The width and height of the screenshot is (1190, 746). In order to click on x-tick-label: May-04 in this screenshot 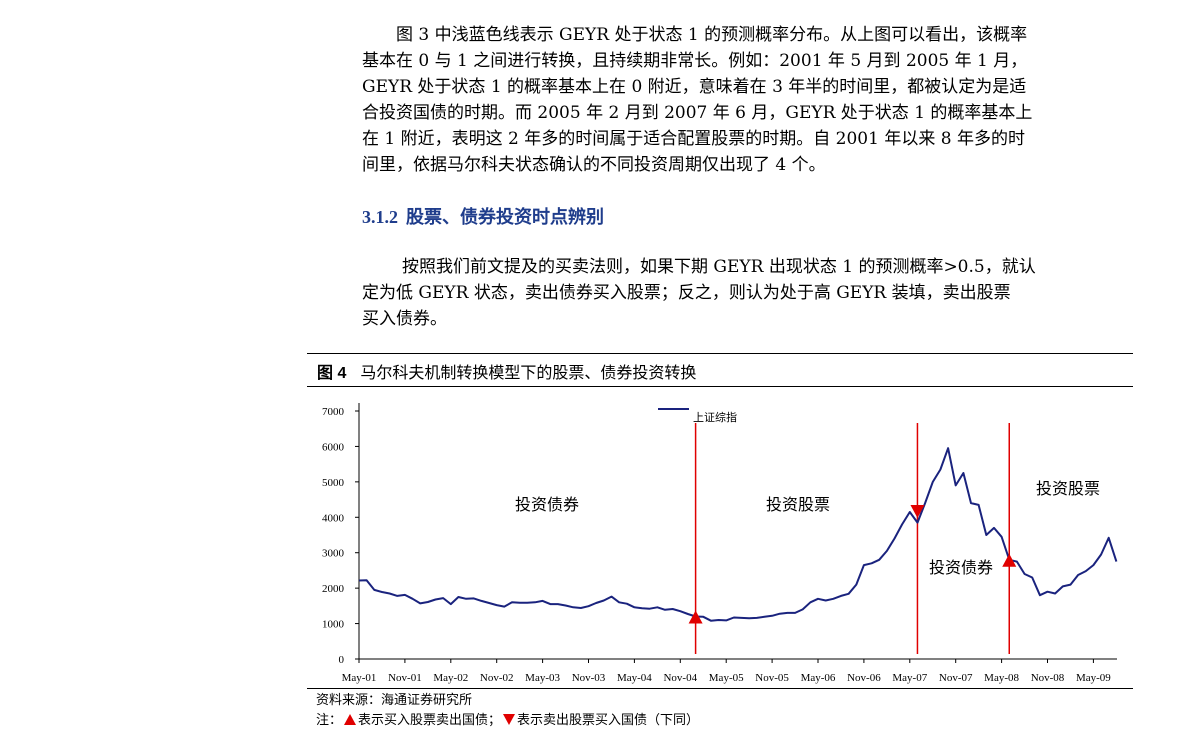, I will do `click(634, 678)`.